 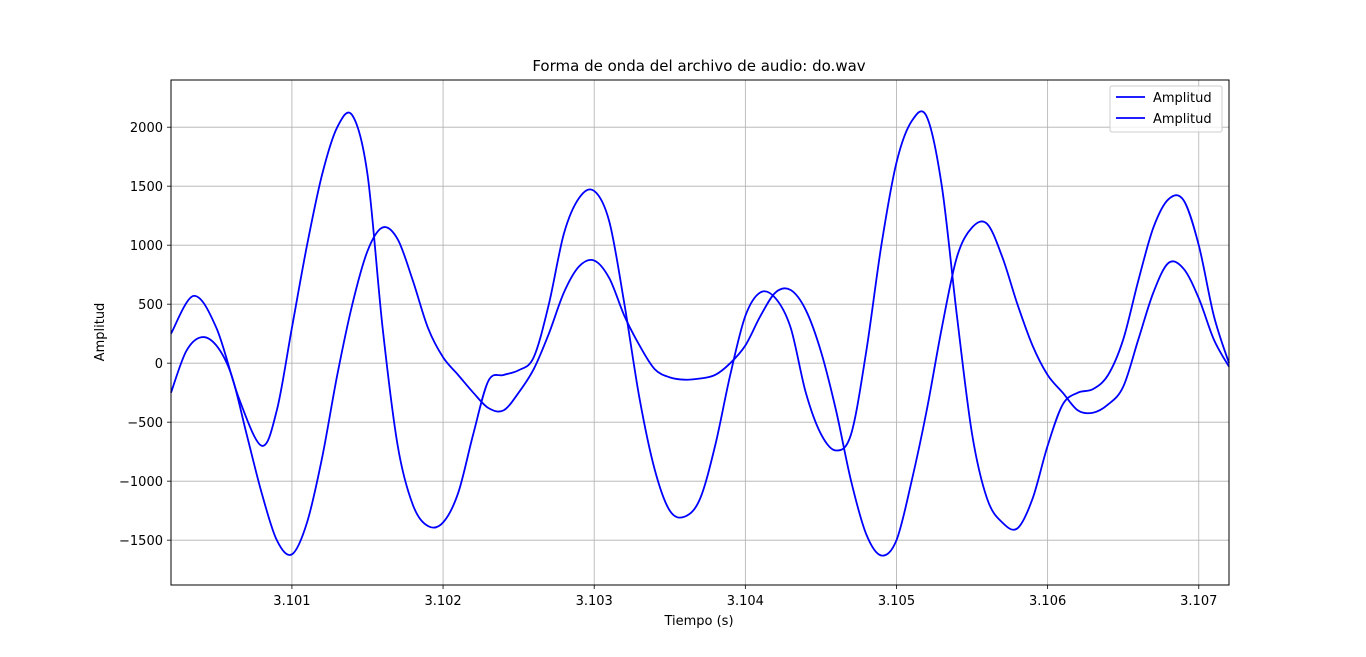 I want to click on legend: Amplitud Amplitud, so click(x=1166, y=109).